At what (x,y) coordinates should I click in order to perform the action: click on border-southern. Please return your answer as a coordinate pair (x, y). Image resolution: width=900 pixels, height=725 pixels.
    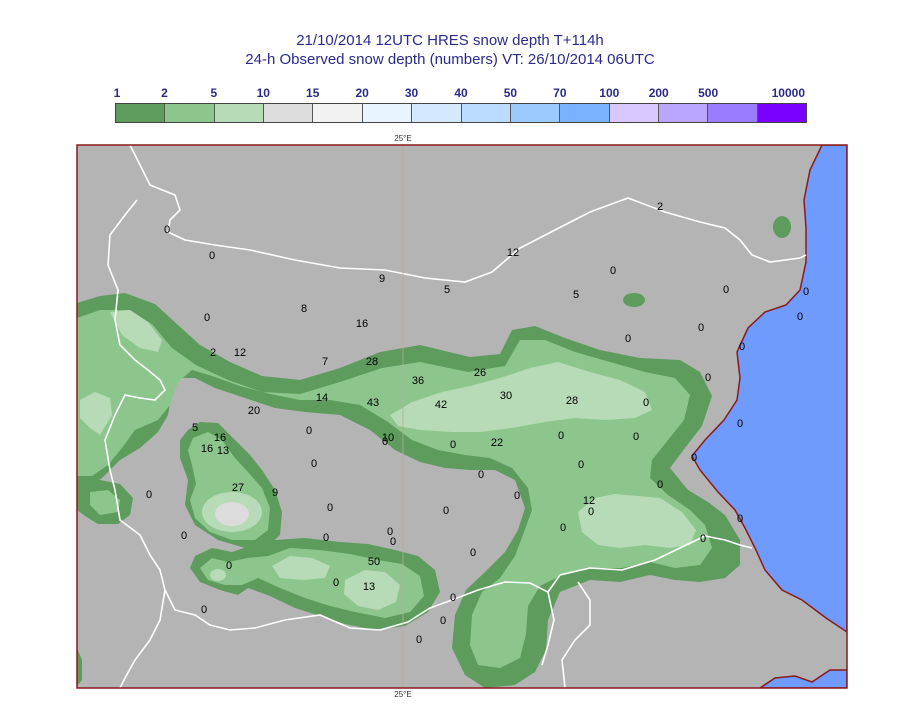
    Looking at the image, I should click on (359, 623).